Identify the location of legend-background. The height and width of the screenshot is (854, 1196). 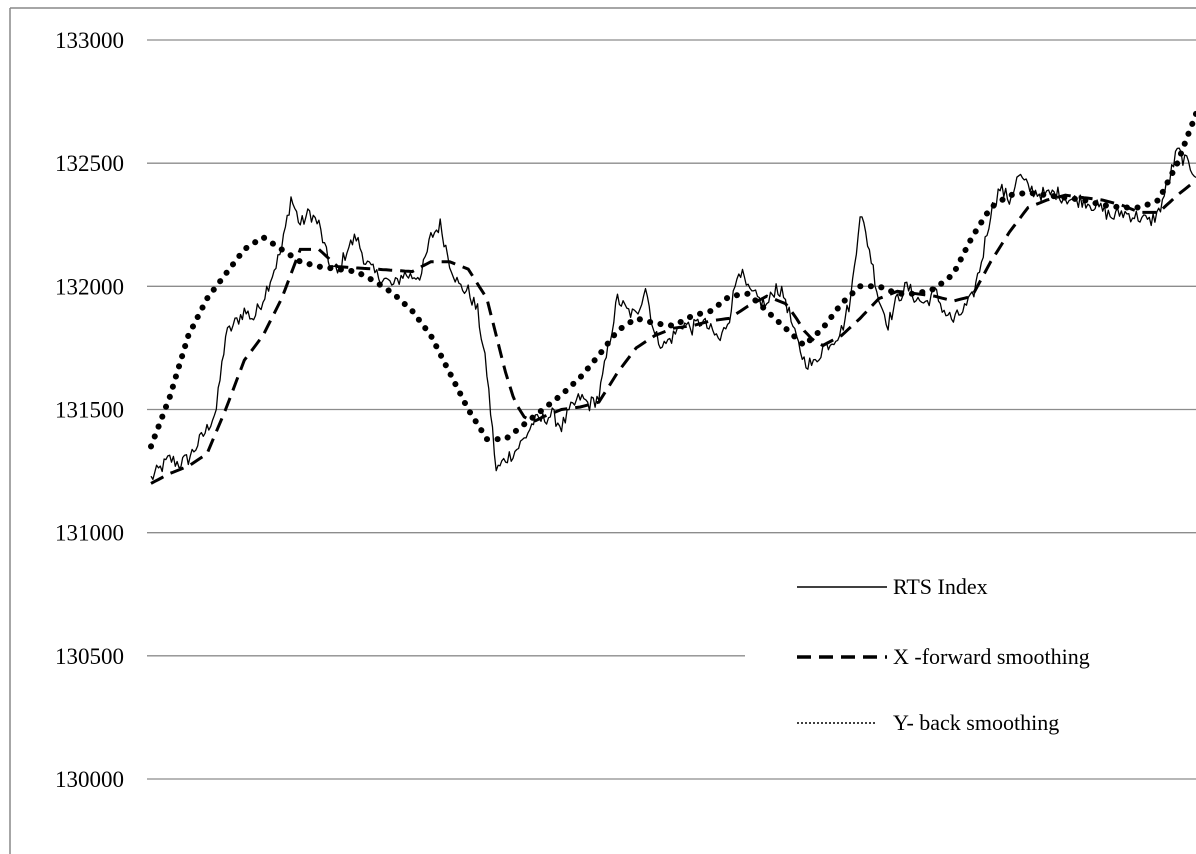
(970, 655).